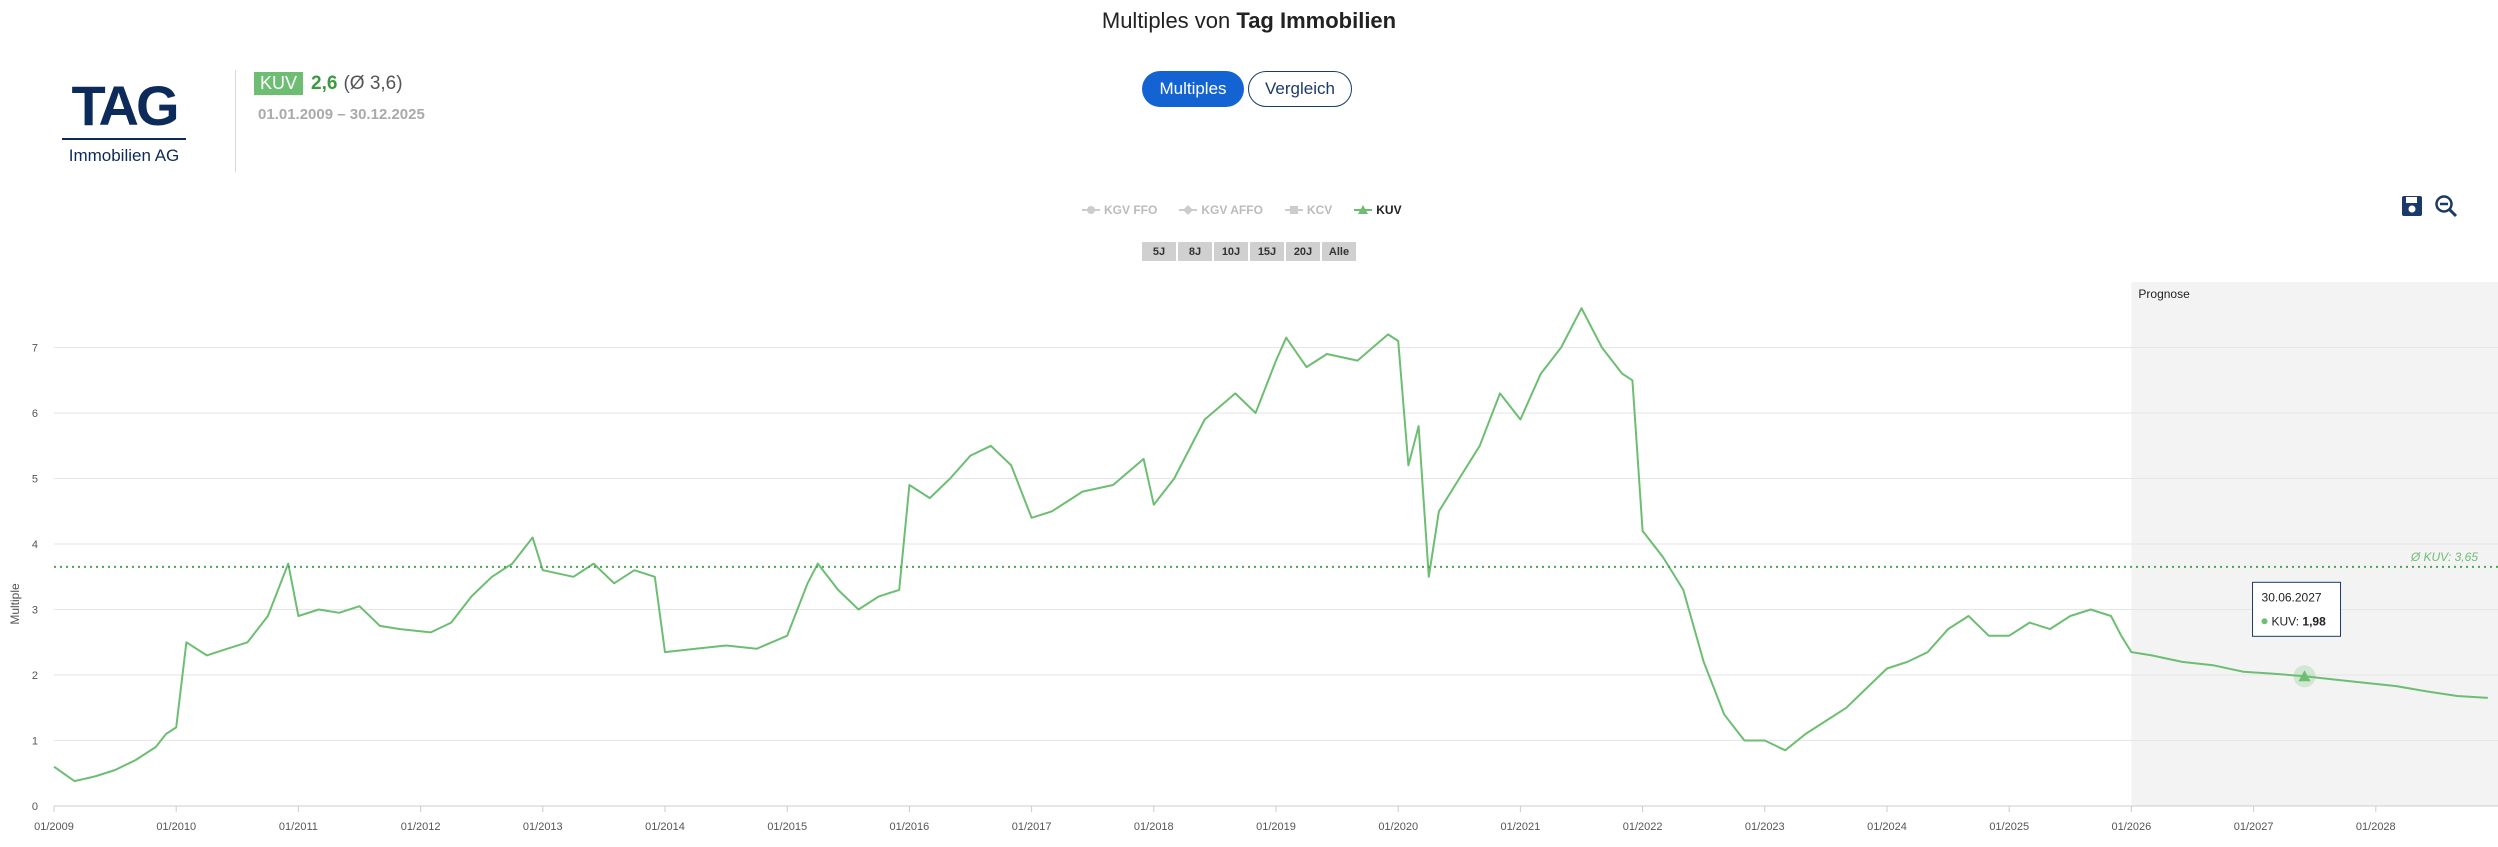 The width and height of the screenshot is (2498, 847). Describe the element at coordinates (665, 827) in the screenshot. I see `x-tick-label: 01/2014` at that location.